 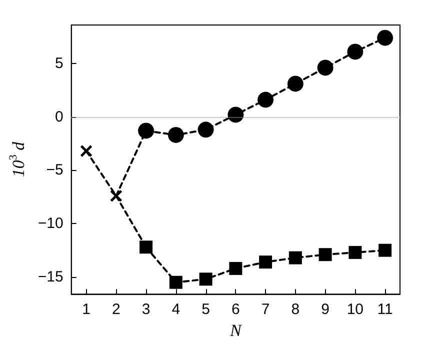 I want to click on x-tick-label: 9, so click(x=325, y=309).